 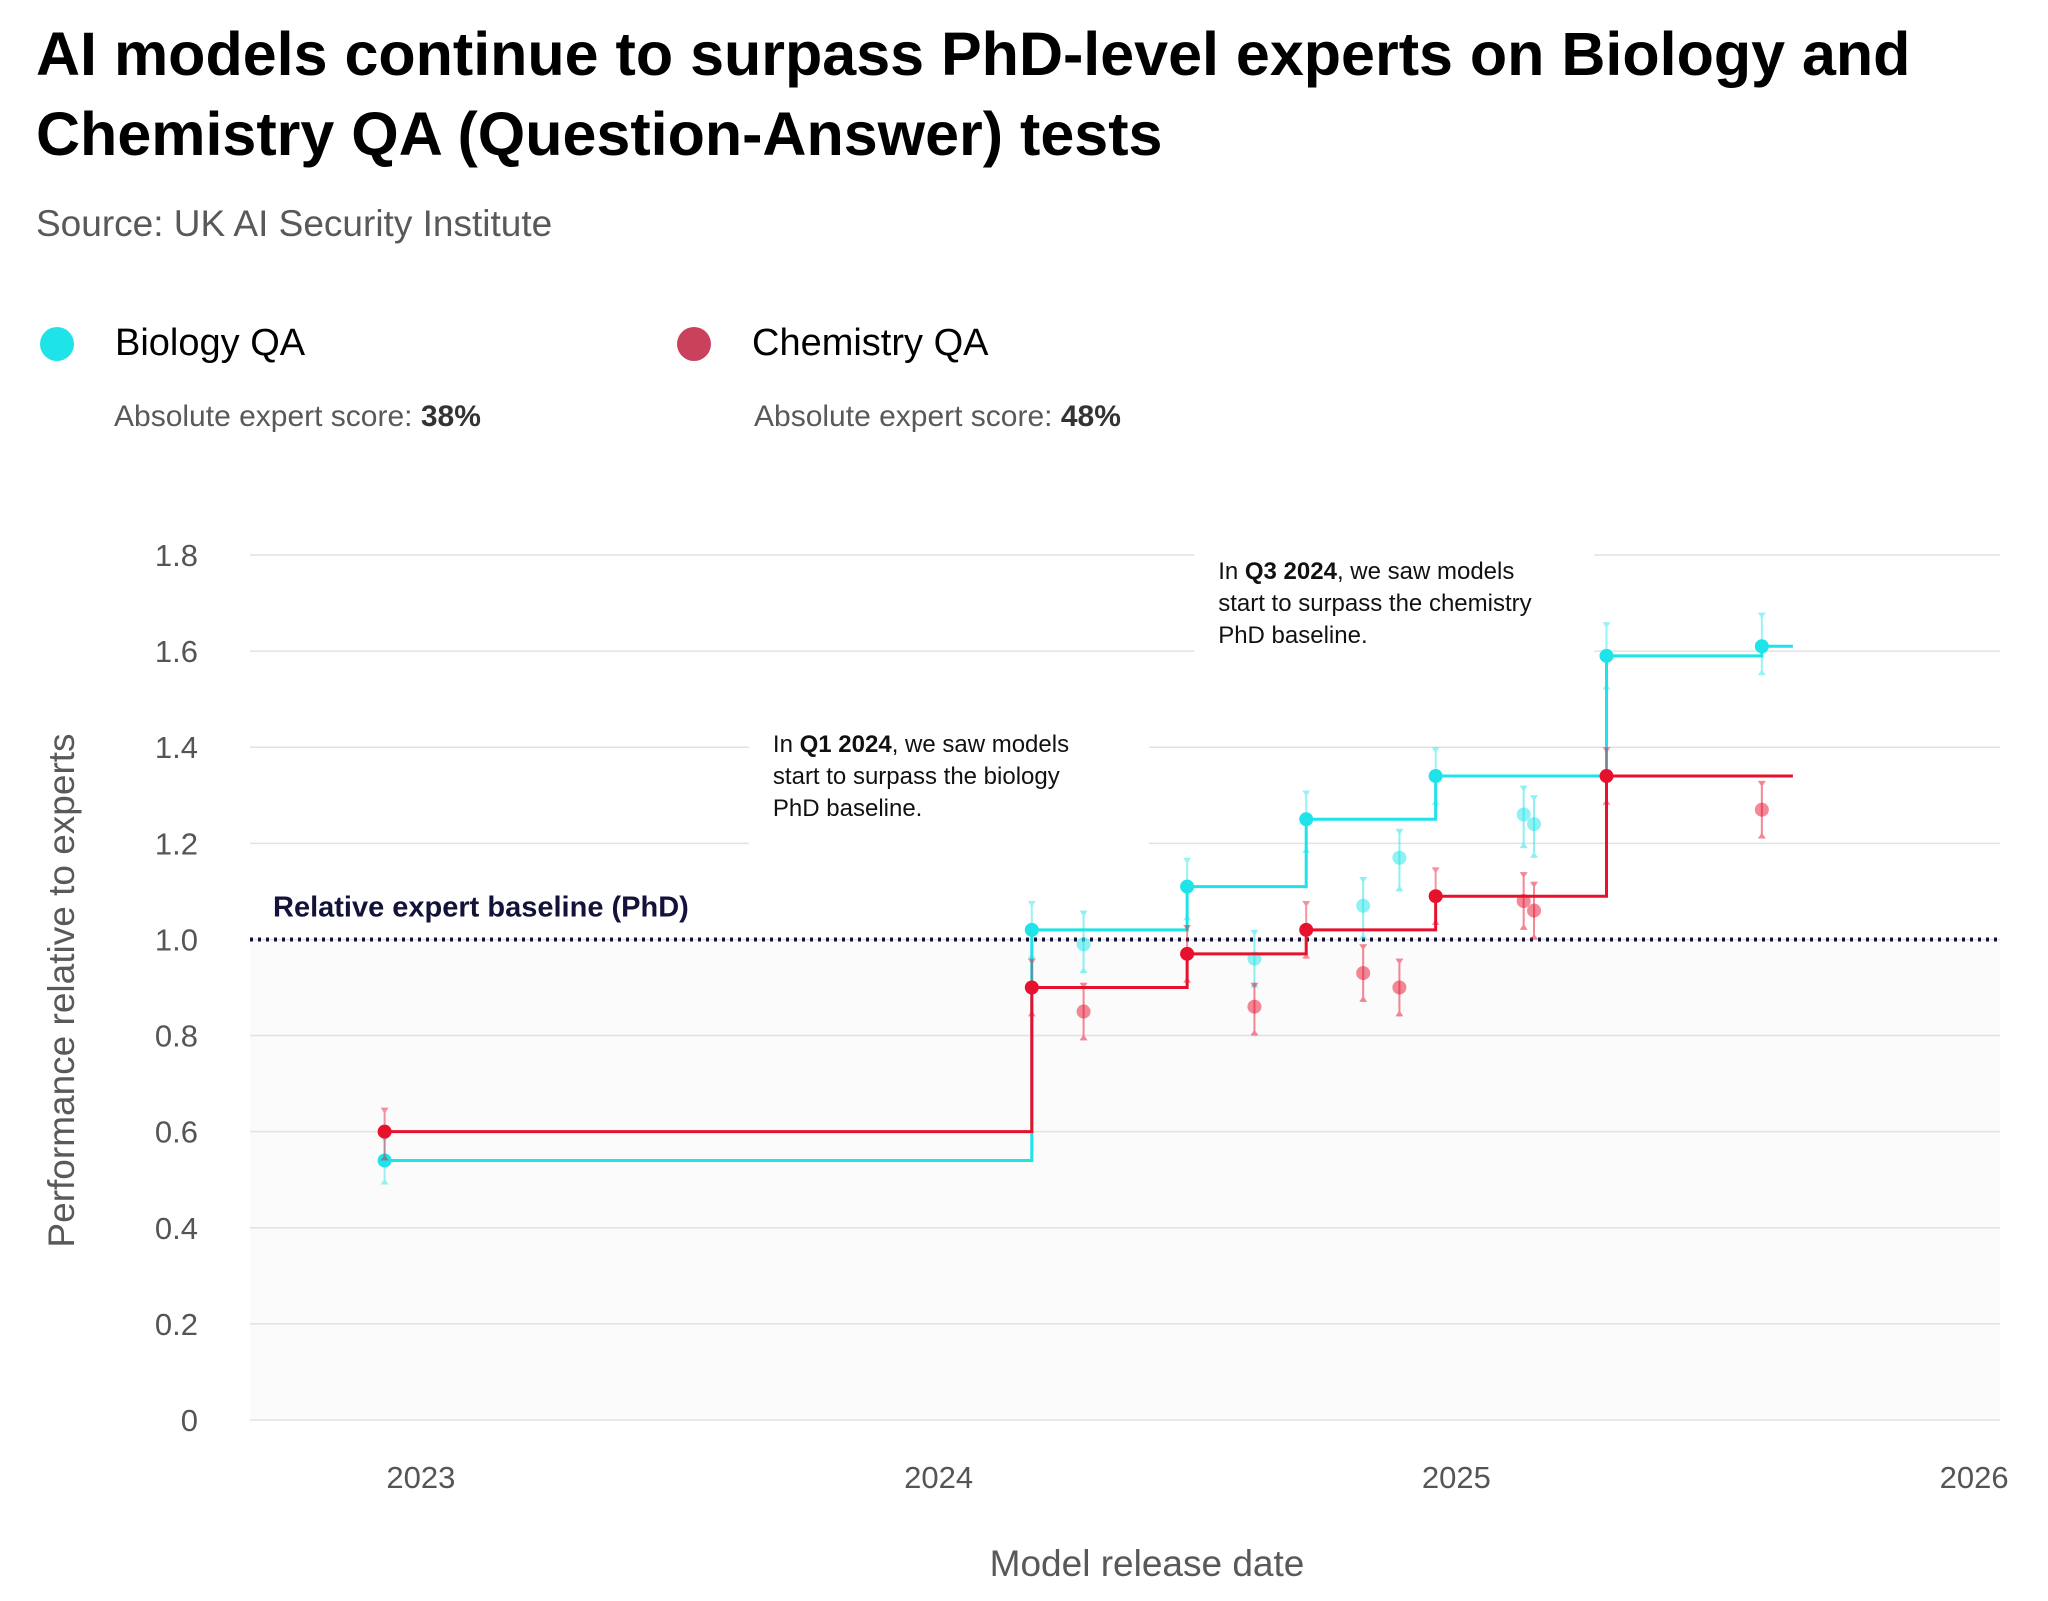 What do you see at coordinates (176, 1228) in the screenshot?
I see `y-tick-label: 0.4` at bounding box center [176, 1228].